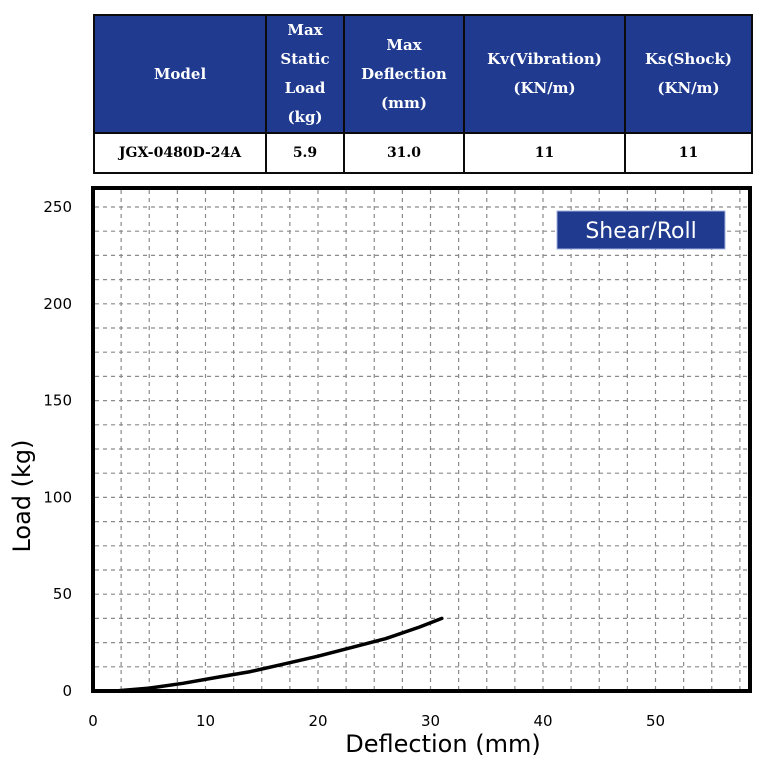  What do you see at coordinates (57, 304) in the screenshot?
I see `y-tick-label: 200` at bounding box center [57, 304].